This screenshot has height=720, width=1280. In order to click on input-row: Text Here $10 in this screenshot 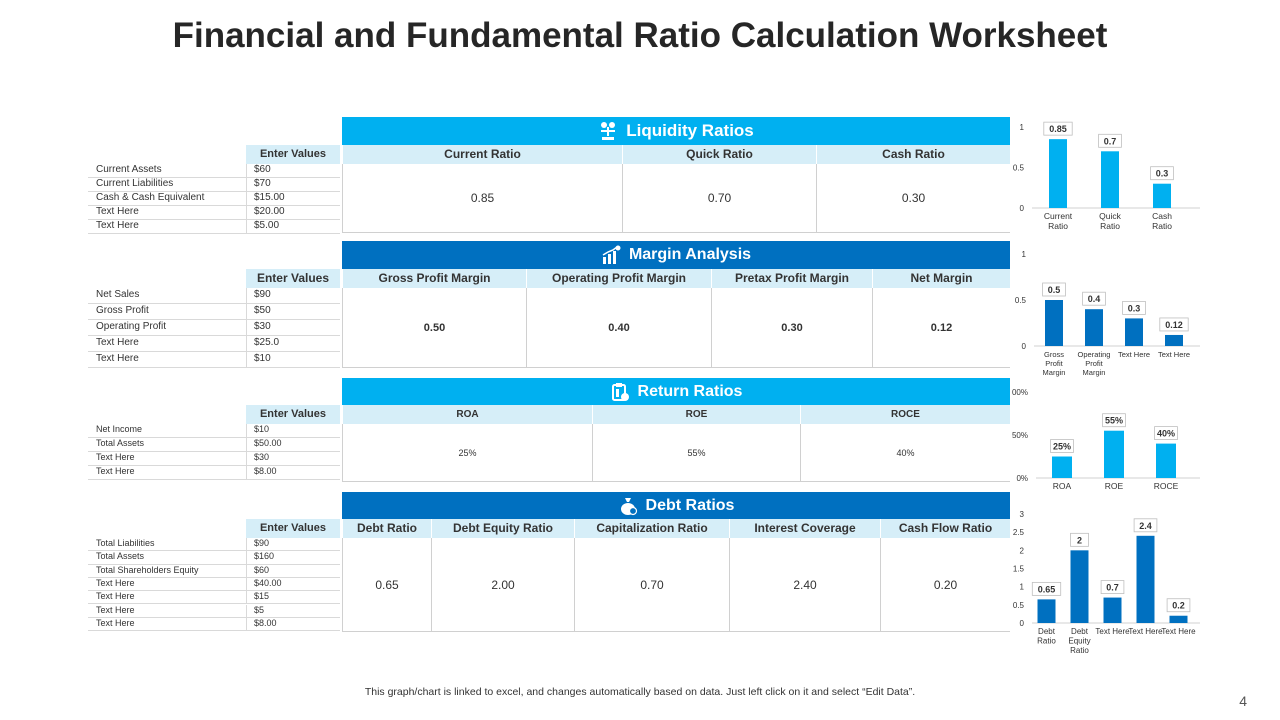, I will do `click(214, 360)`.